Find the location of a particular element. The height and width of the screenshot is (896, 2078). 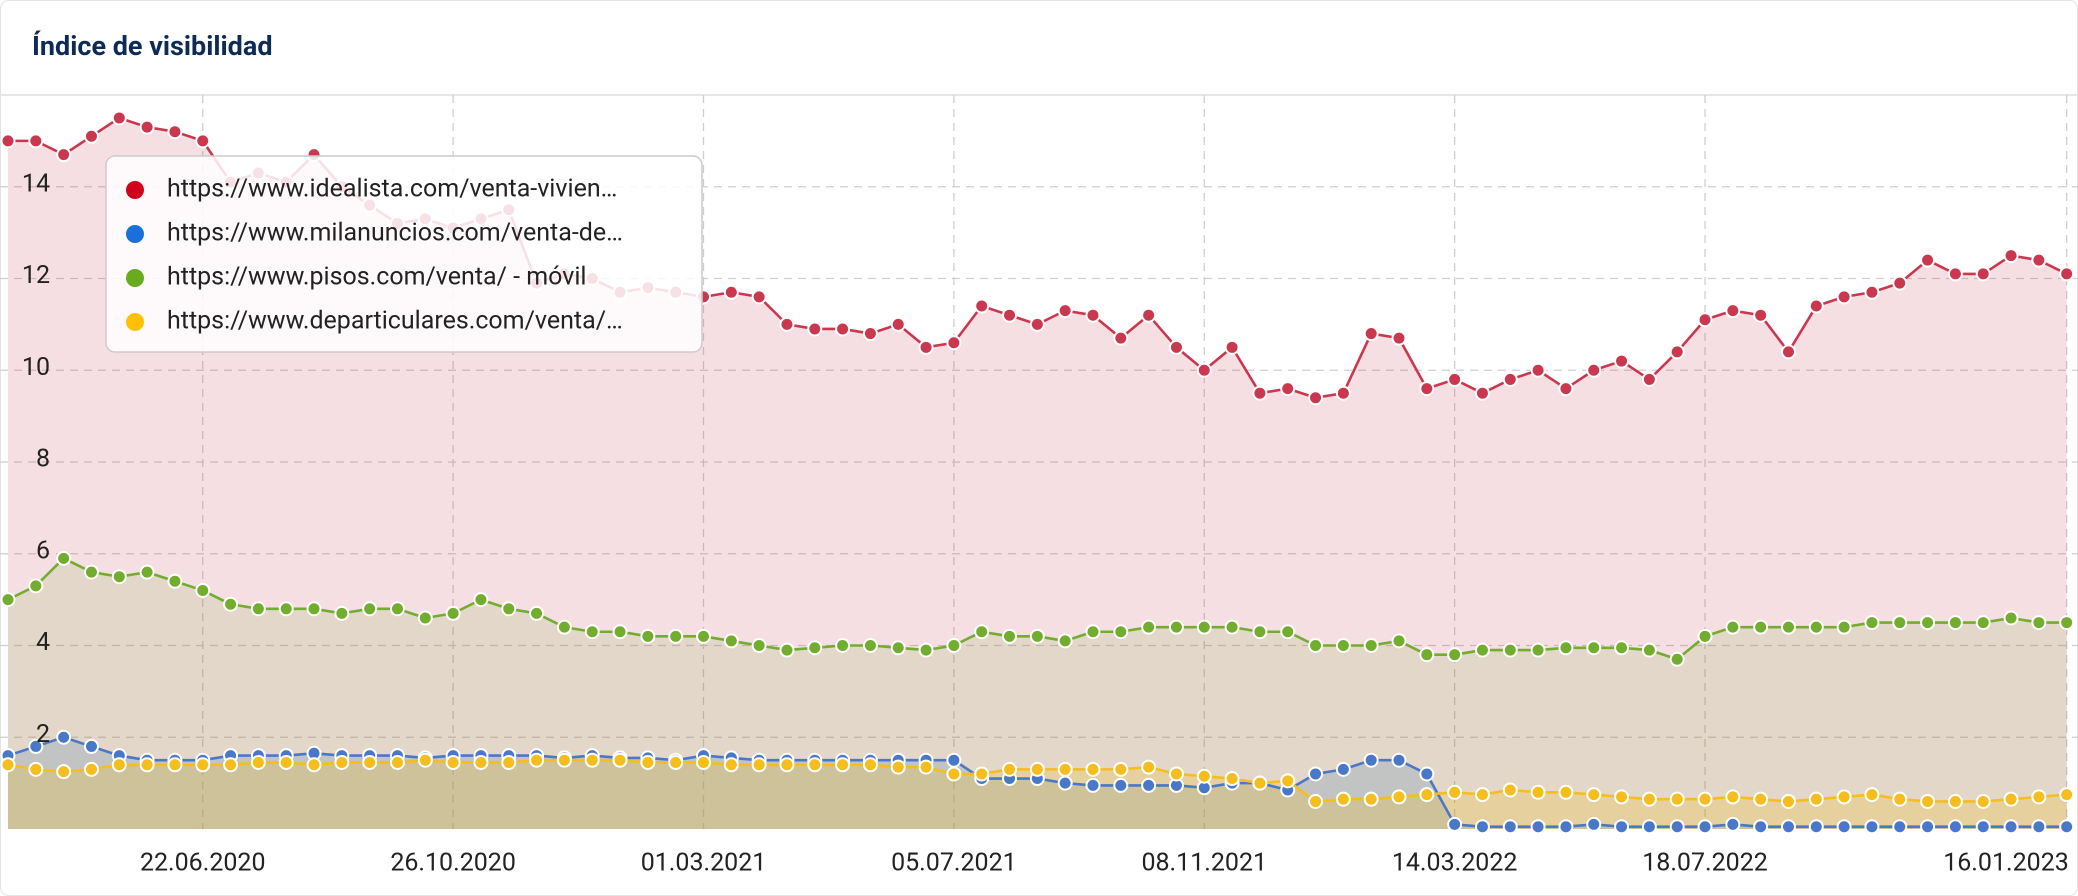

y-tick-label: 6 is located at coordinates (43, 550).